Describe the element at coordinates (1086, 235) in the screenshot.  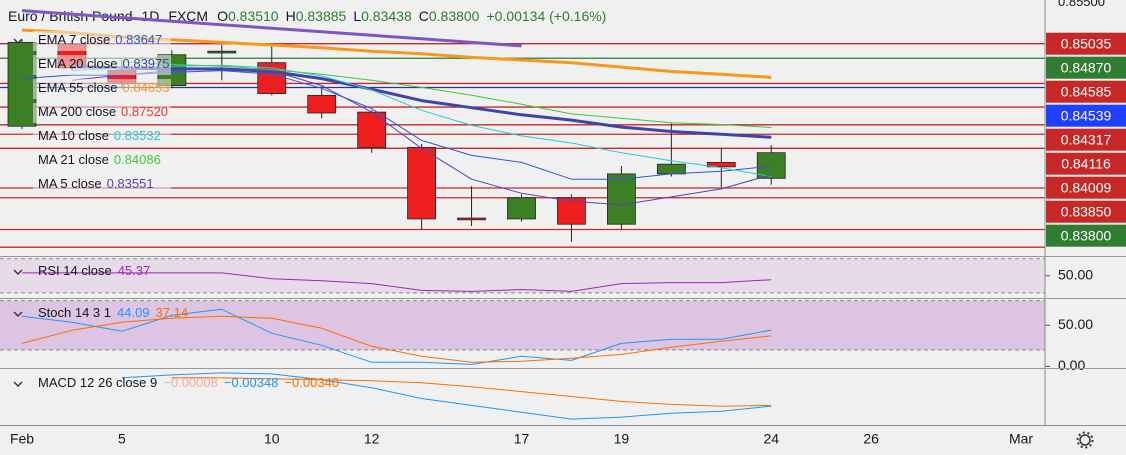
I see `price-label: 0.83800` at that location.